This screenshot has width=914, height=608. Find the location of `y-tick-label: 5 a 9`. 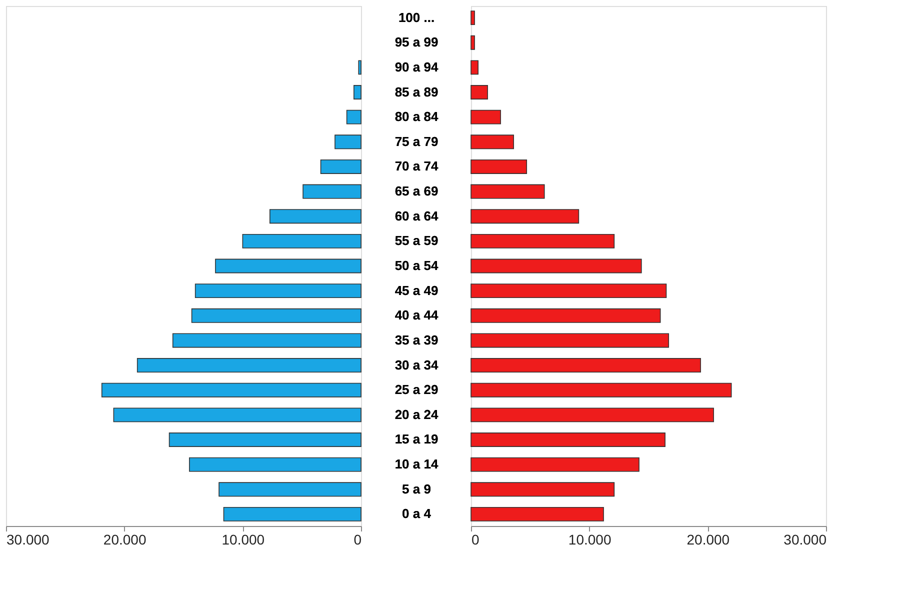

y-tick-label: 5 a 9 is located at coordinates (416, 488).